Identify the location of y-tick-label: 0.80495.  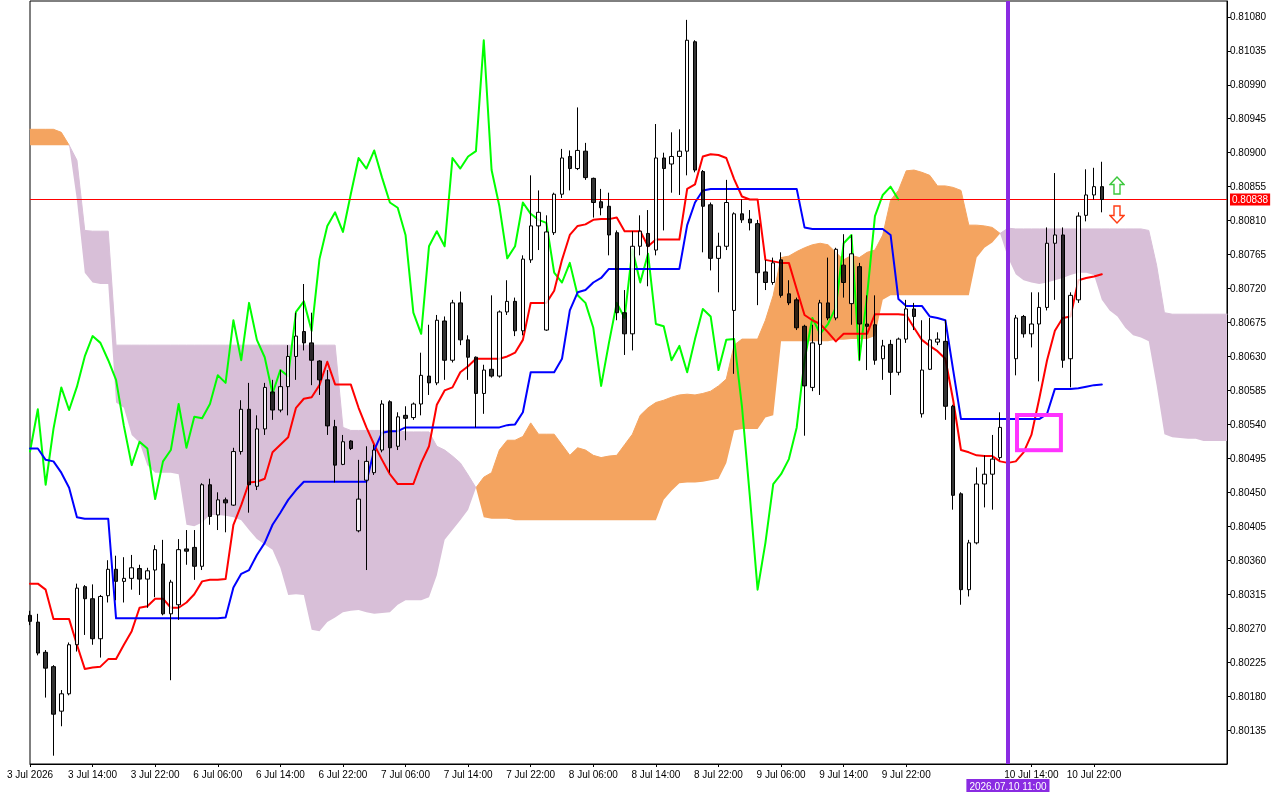
(1248, 458).